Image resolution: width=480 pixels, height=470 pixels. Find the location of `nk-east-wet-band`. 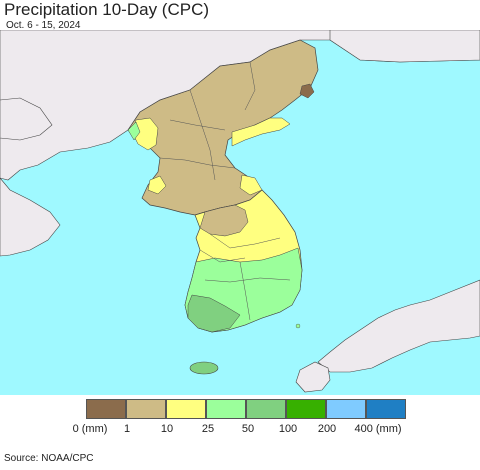

nk-east-wet-band is located at coordinates (261, 132).